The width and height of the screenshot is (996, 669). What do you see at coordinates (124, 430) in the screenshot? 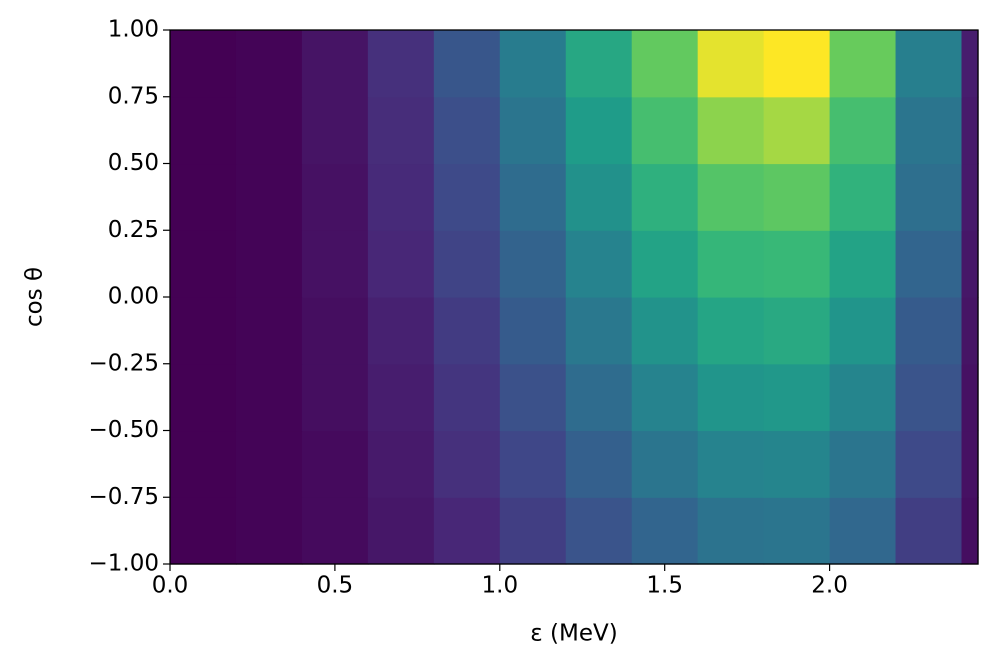
I see `y-tick-label: −0.50` at bounding box center [124, 430].